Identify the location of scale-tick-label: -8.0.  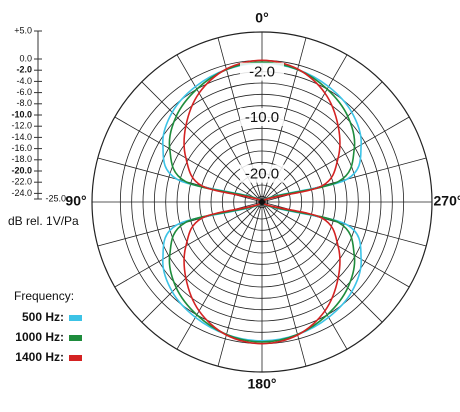
(24, 103).